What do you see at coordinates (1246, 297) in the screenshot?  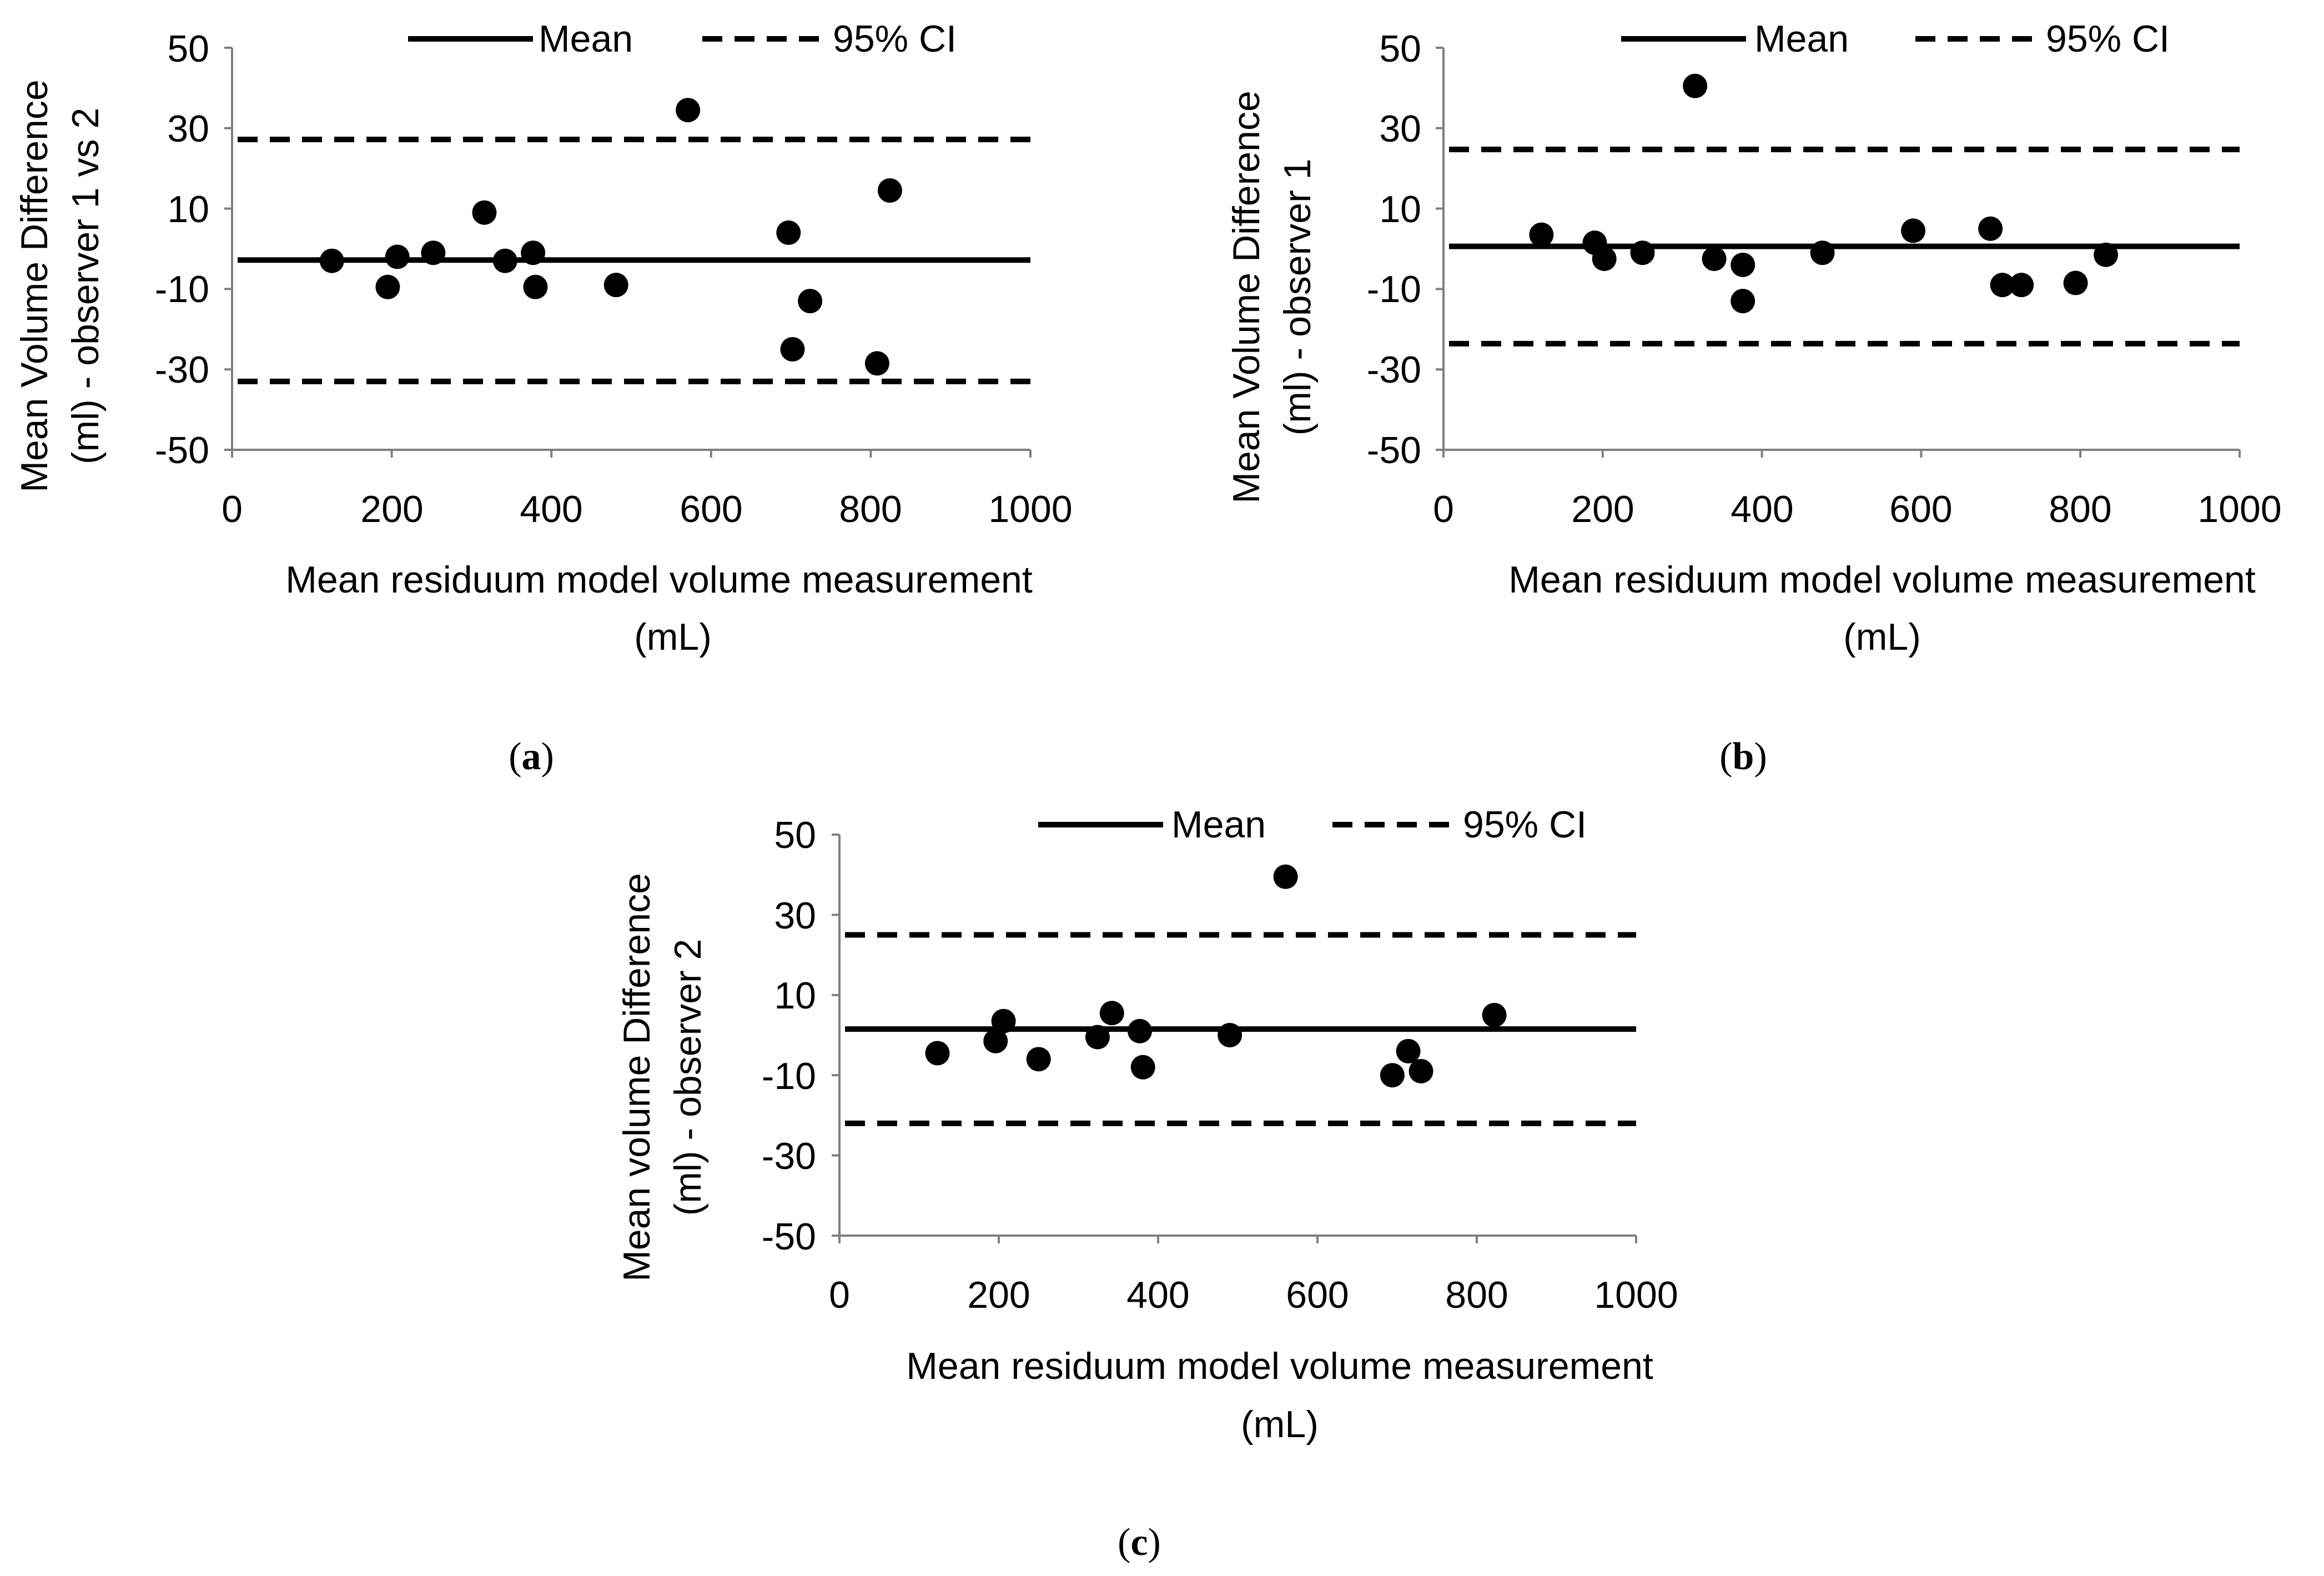 I see `panel-b-yaxis-label-line-1: Mean Volume Difference` at bounding box center [1246, 297].